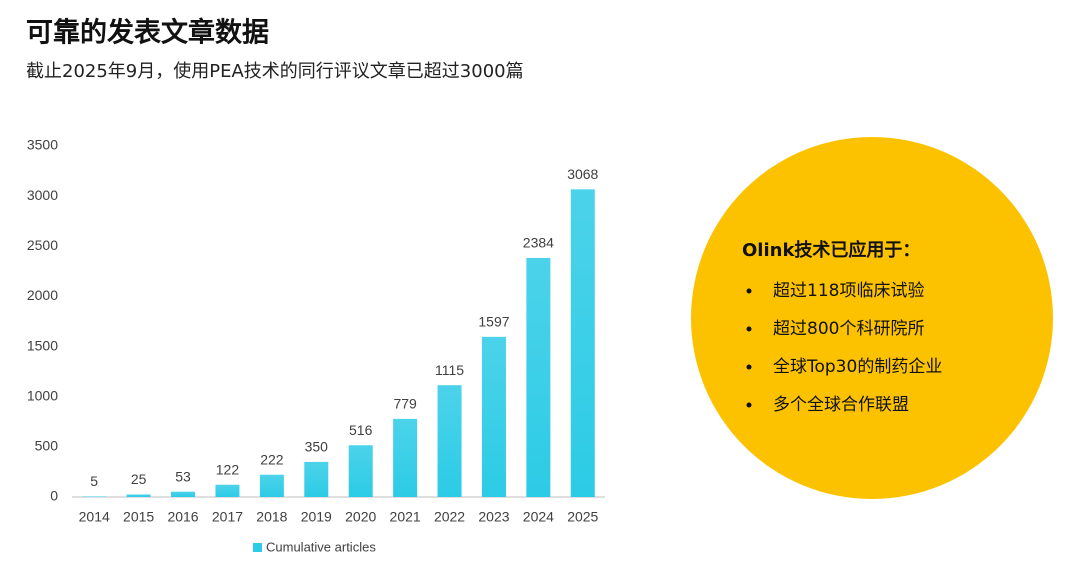 The width and height of the screenshot is (1080, 572). Describe the element at coordinates (361, 430) in the screenshot. I see `value-label: 516` at that location.